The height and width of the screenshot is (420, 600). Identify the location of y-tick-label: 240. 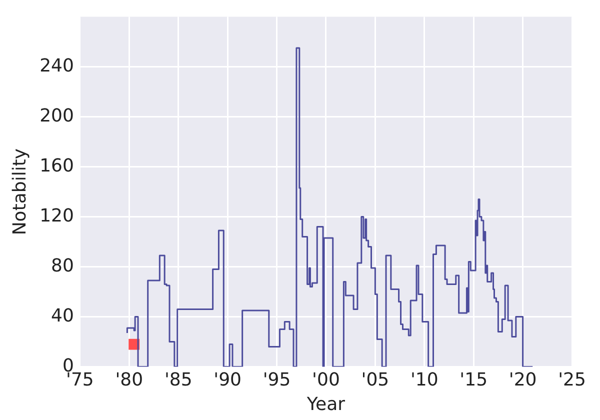
(57, 65).